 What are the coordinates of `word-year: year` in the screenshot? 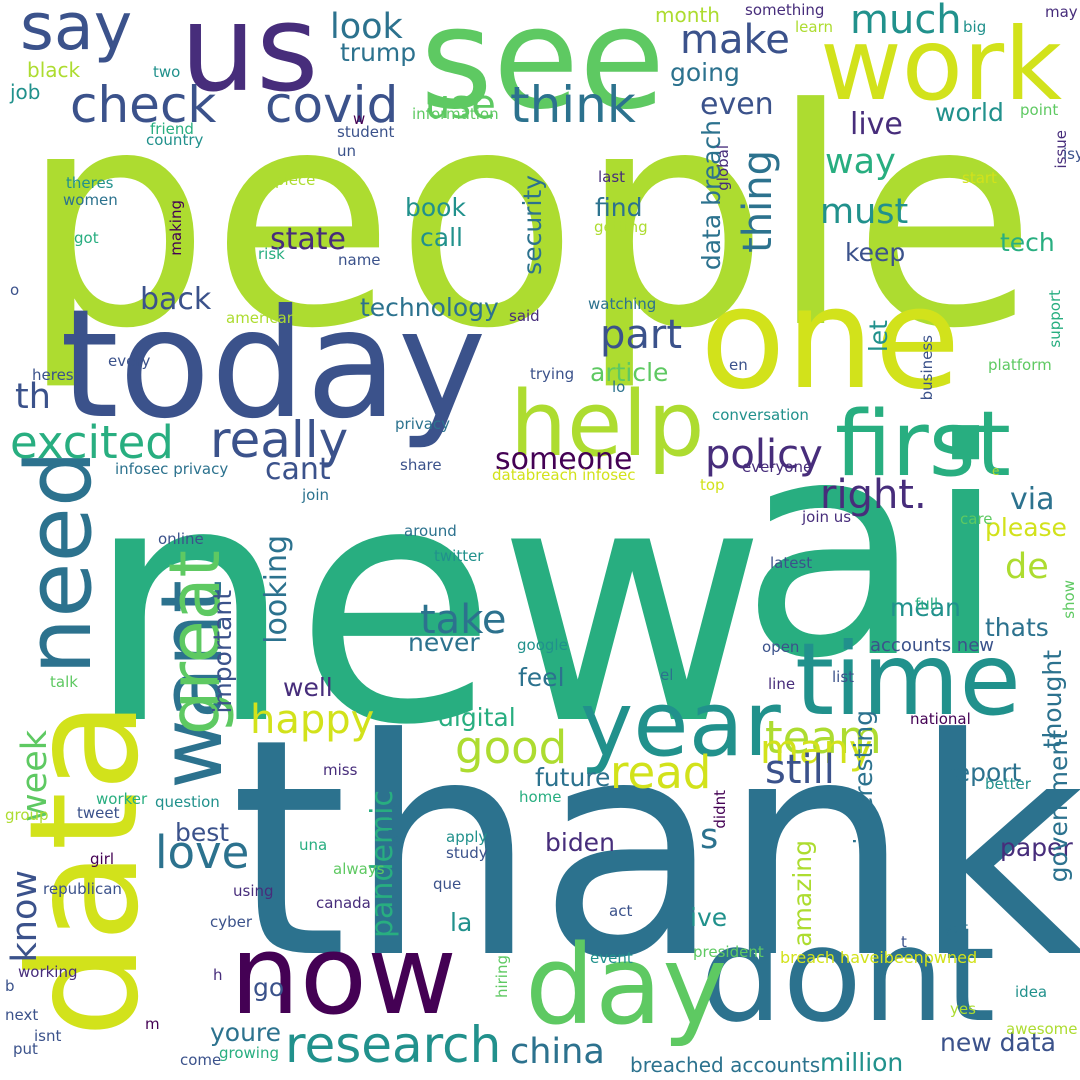 It's located at (680, 724).